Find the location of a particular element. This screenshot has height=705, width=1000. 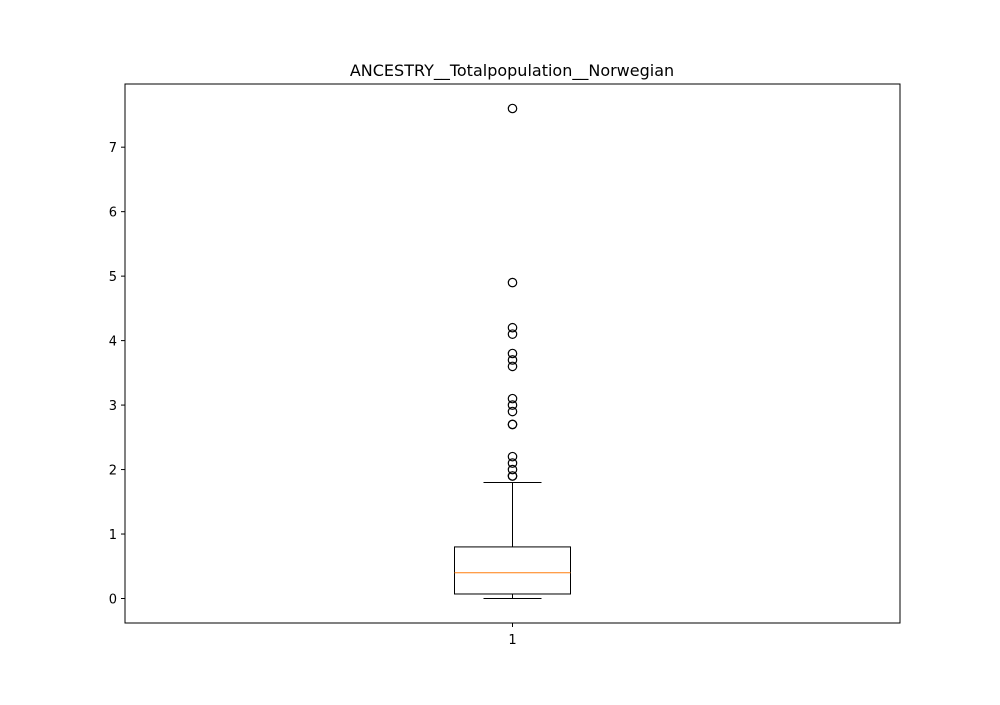

y-tick-label: 2 is located at coordinates (113, 471).